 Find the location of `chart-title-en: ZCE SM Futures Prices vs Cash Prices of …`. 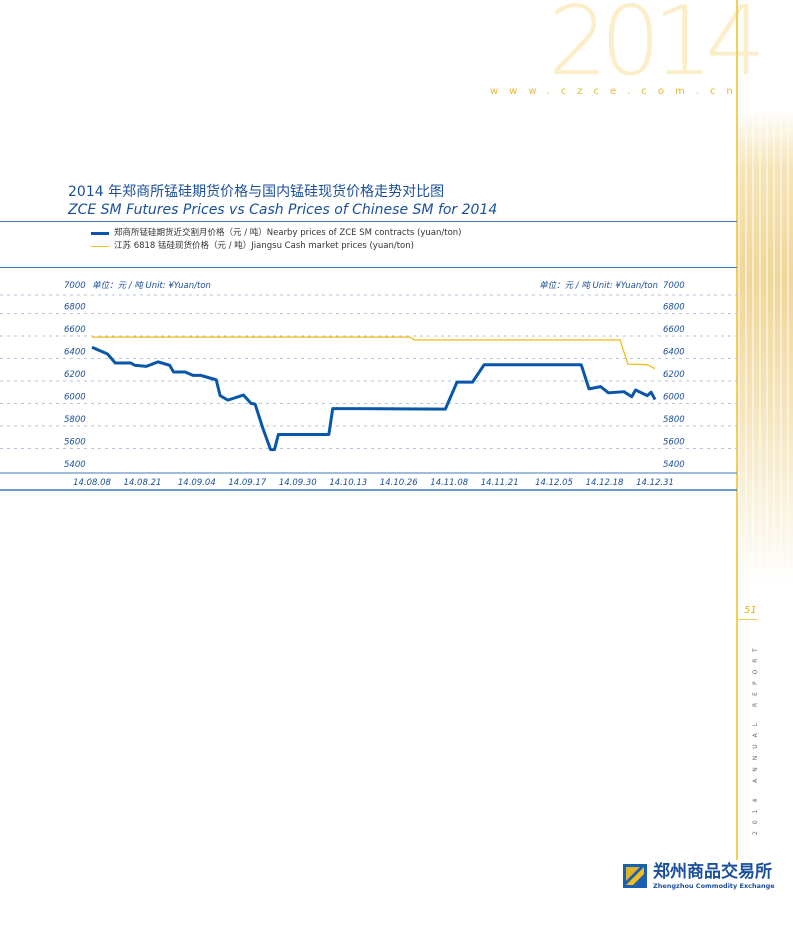

chart-title-en: ZCE SM Futures Prices vs Cash Prices of … is located at coordinates (283, 210).